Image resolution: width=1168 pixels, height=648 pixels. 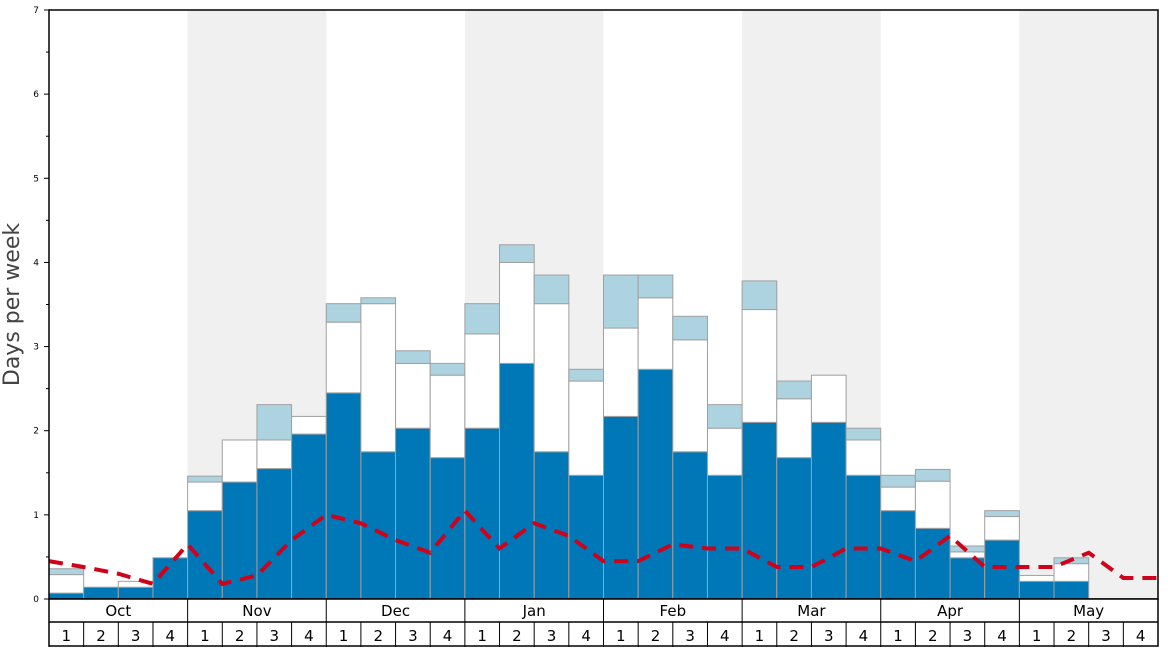 What do you see at coordinates (118, 611) in the screenshot?
I see `month-label: Oct` at bounding box center [118, 611].